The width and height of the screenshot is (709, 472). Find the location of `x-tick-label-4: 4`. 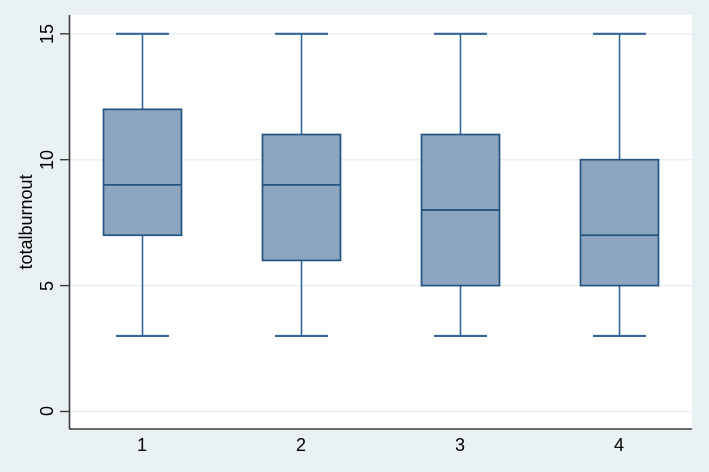

x-tick-label-4: 4 is located at coordinates (619, 445).